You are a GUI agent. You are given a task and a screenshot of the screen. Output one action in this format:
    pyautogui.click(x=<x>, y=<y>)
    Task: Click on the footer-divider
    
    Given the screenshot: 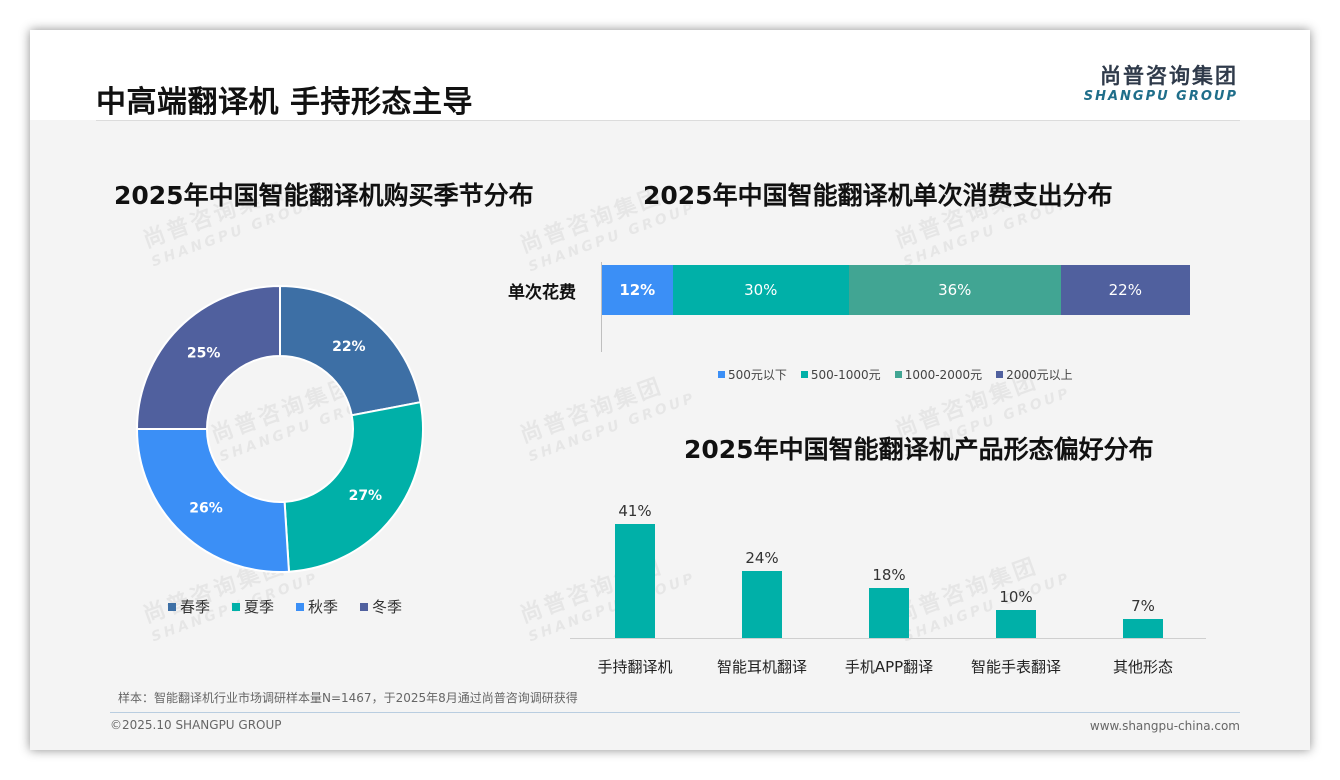 What is the action you would take?
    pyautogui.click(x=675, y=712)
    